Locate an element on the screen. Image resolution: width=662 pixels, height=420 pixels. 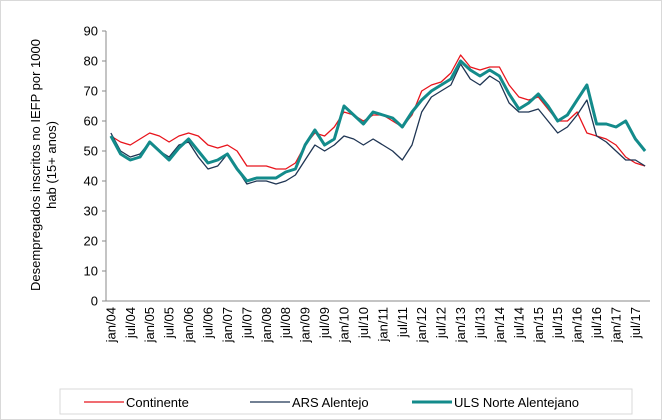
x-tick-label: jul/16 is located at coordinates (596, 323).